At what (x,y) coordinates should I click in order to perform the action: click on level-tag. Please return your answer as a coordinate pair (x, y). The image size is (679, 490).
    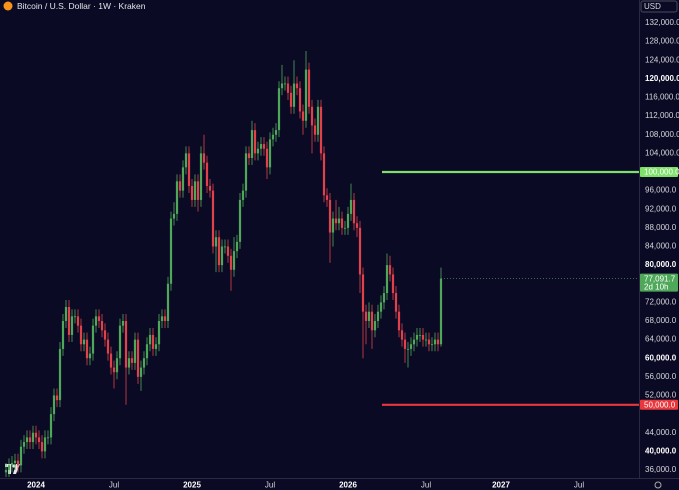
    Looking at the image, I should click on (659, 404).